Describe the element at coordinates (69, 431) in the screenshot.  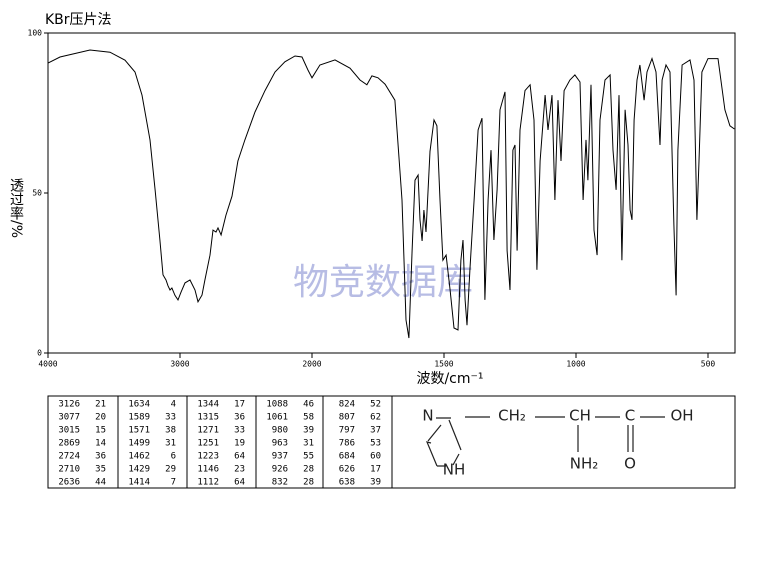
I see `peak-wavenumber: 3015` at that location.